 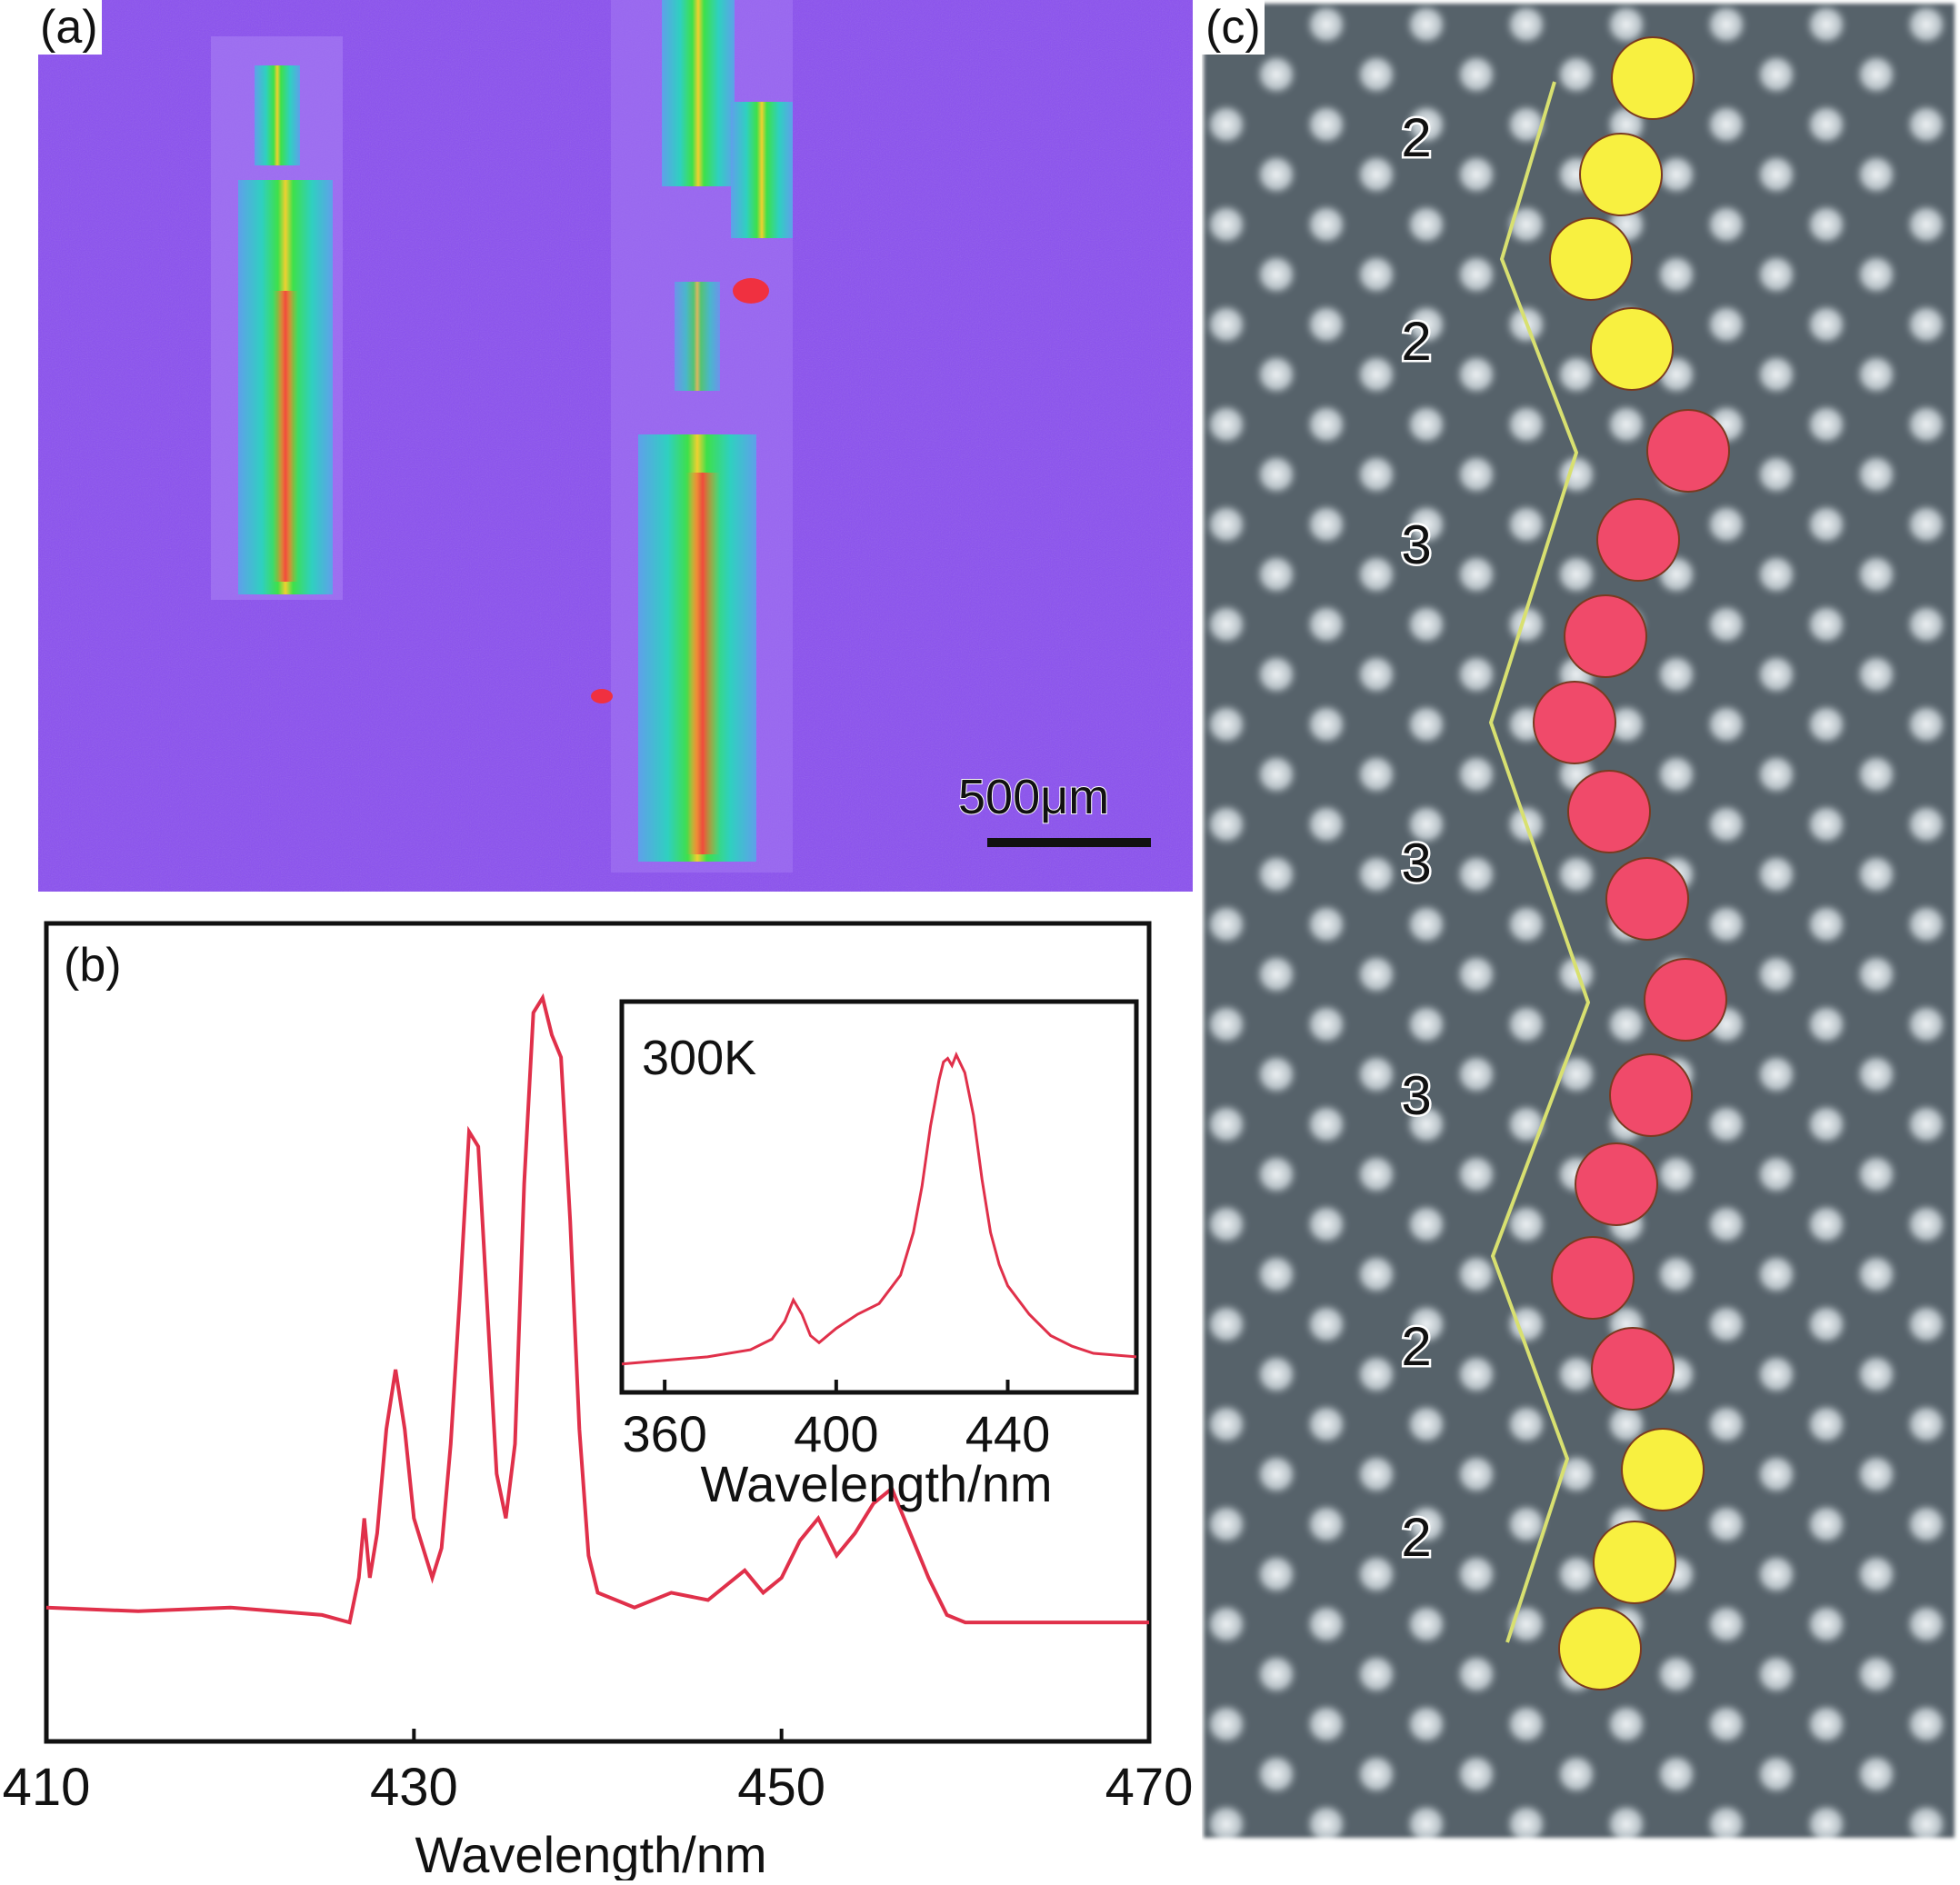 What do you see at coordinates (879, 1208) in the screenshot?
I see `inset-series-line` at bounding box center [879, 1208].